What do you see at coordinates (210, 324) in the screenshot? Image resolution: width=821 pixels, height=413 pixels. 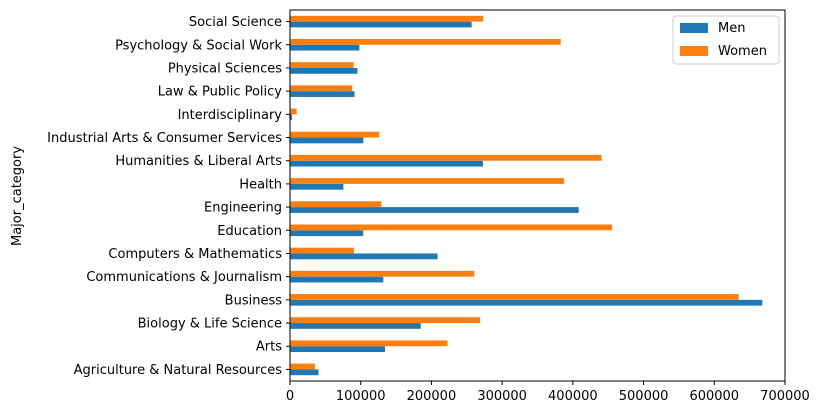 I see `y-tick-label-biology-life-science: Biology & Life Science` at bounding box center [210, 324].